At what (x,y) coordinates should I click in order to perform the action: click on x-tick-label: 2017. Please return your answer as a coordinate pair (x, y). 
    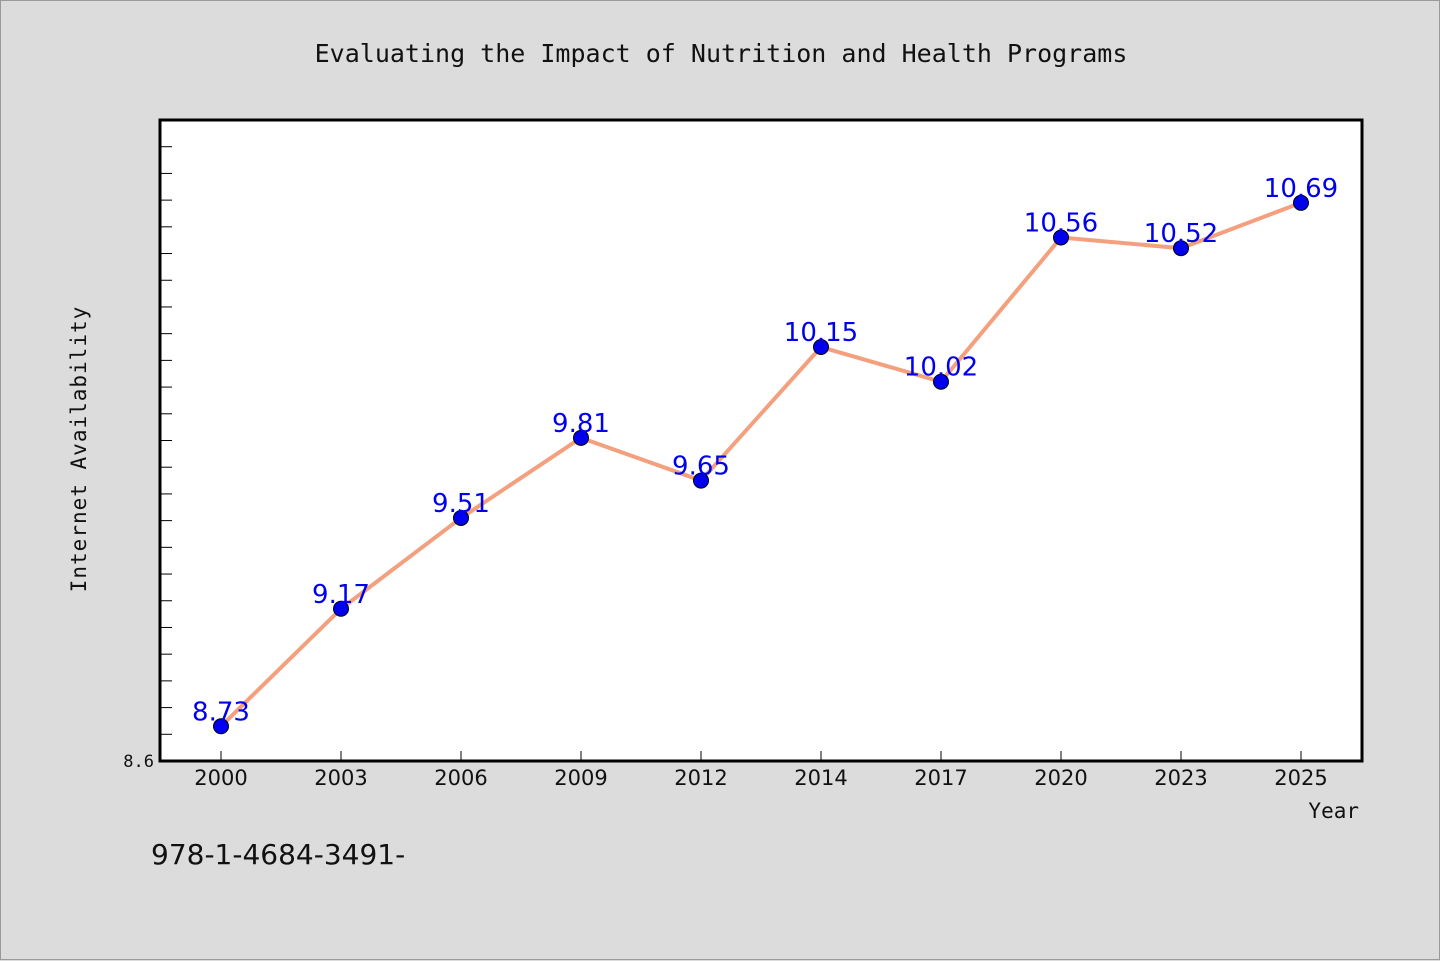
    Looking at the image, I should click on (940, 778).